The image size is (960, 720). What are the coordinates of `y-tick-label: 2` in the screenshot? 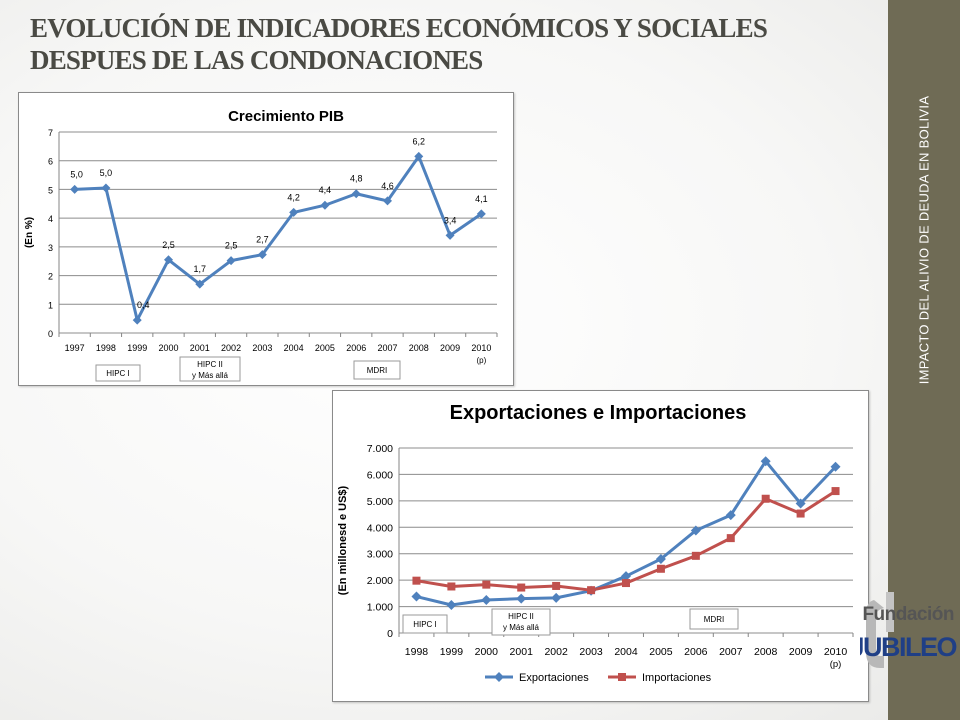 It's located at (50, 277).